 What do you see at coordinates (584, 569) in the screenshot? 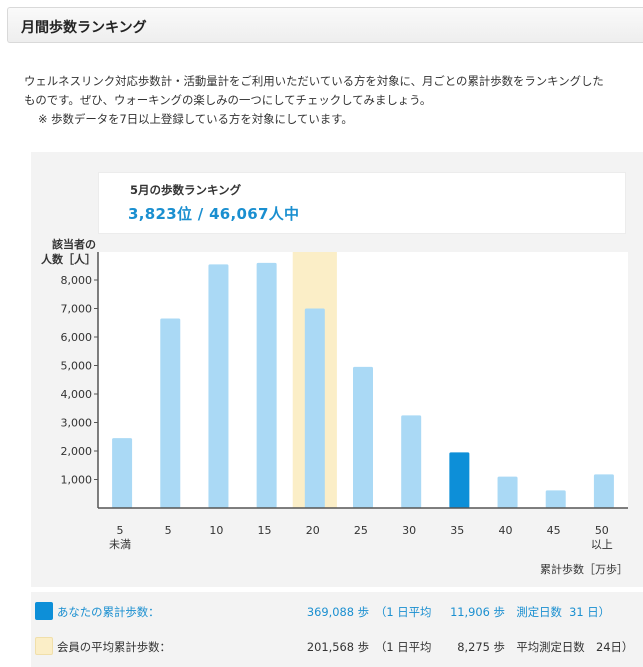
I see `x-axis-label: 累計歩数［万歩］` at bounding box center [584, 569].